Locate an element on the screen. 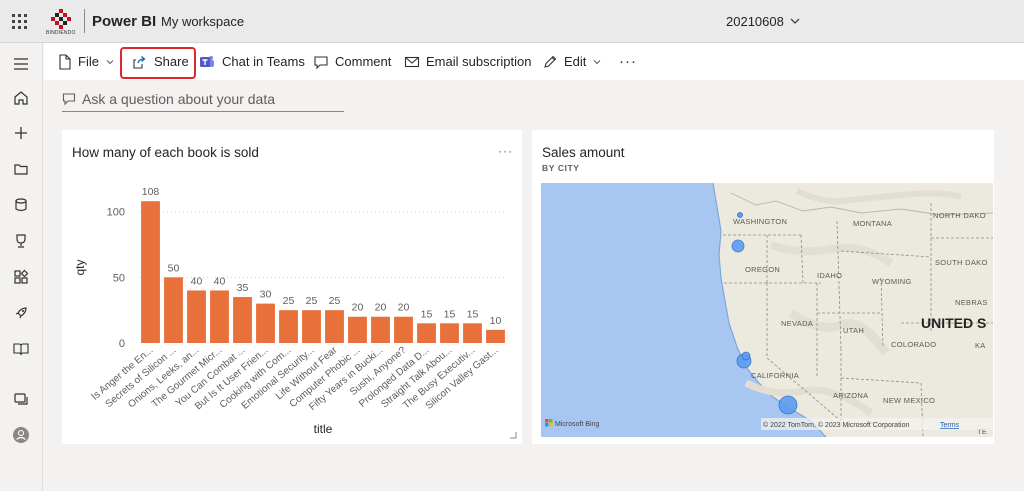 Image resolution: width=1024 pixels, height=491 pixels. qa-search-input: Ask a question about your data is located at coordinates (203, 99).